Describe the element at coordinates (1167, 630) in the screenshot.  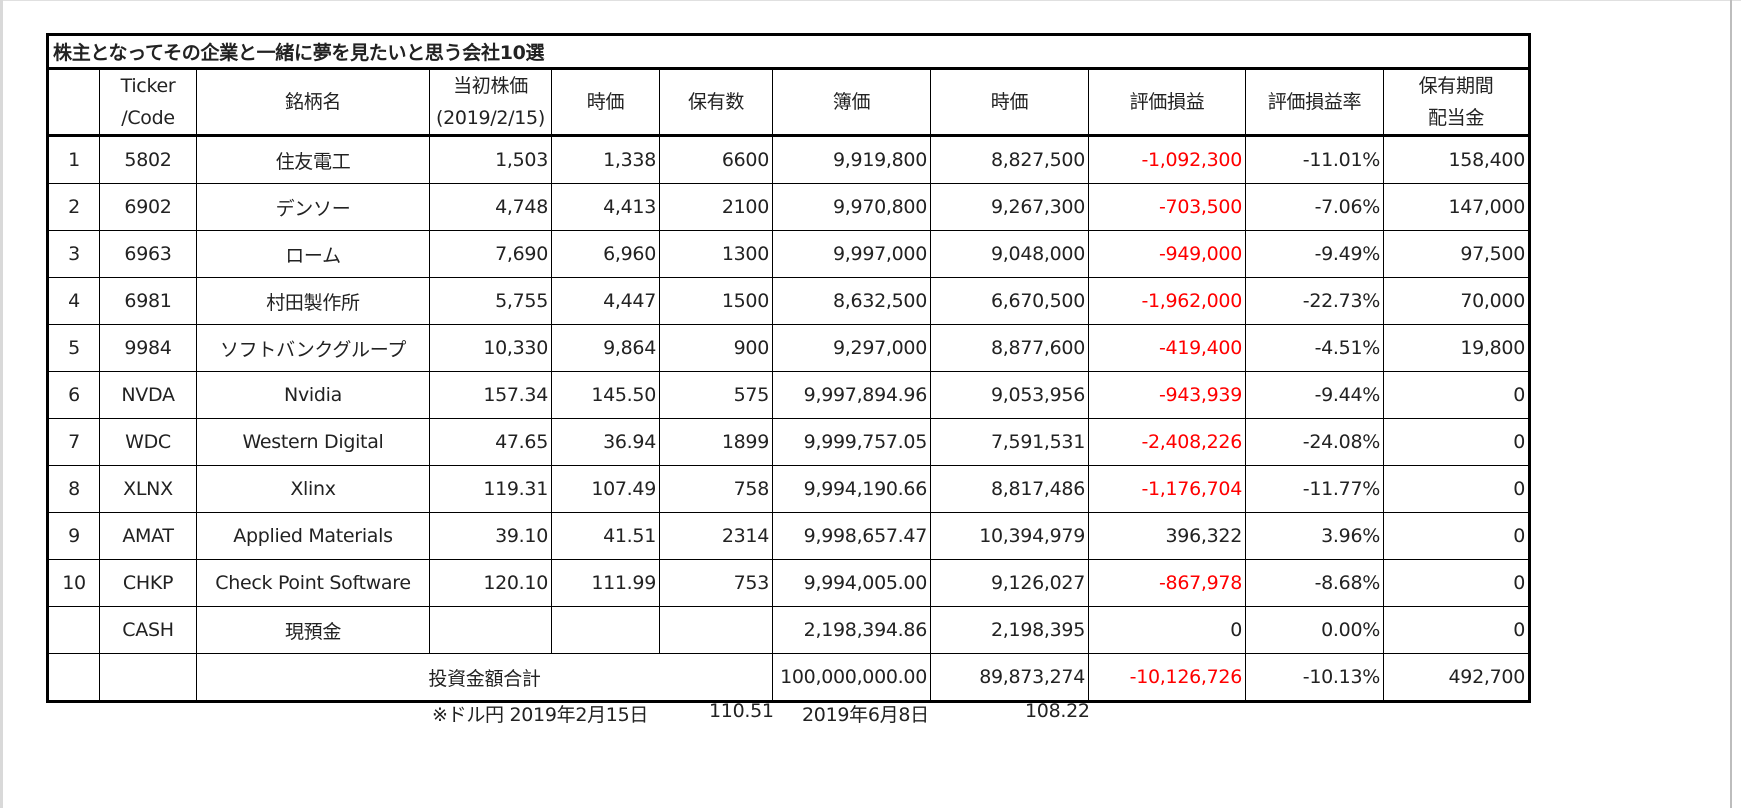
I see `pl-cell: 0` at that location.